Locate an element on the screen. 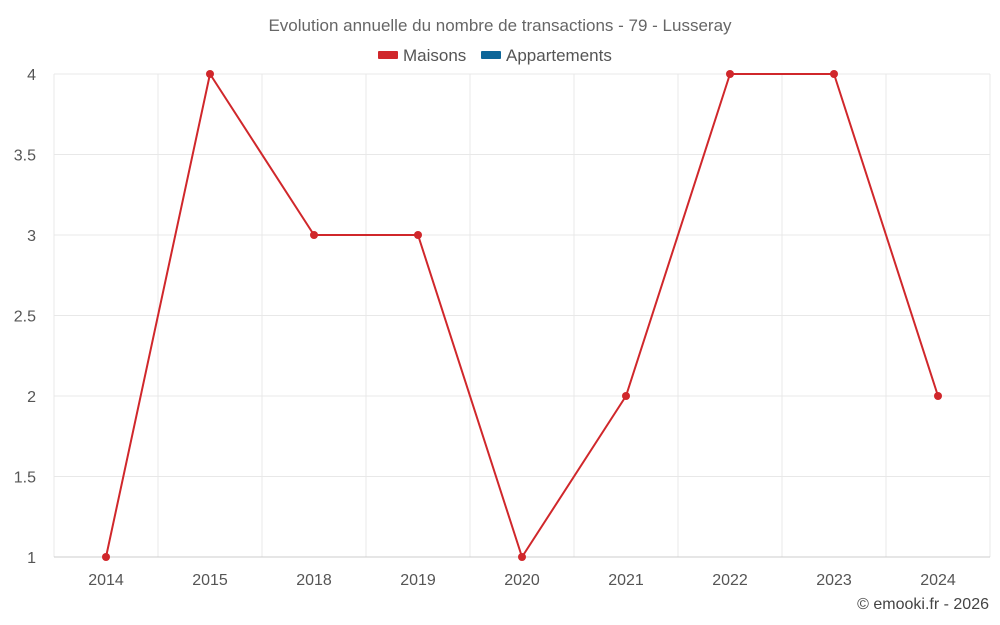  legend-item-maisons: Maisons is located at coordinates (422, 55).